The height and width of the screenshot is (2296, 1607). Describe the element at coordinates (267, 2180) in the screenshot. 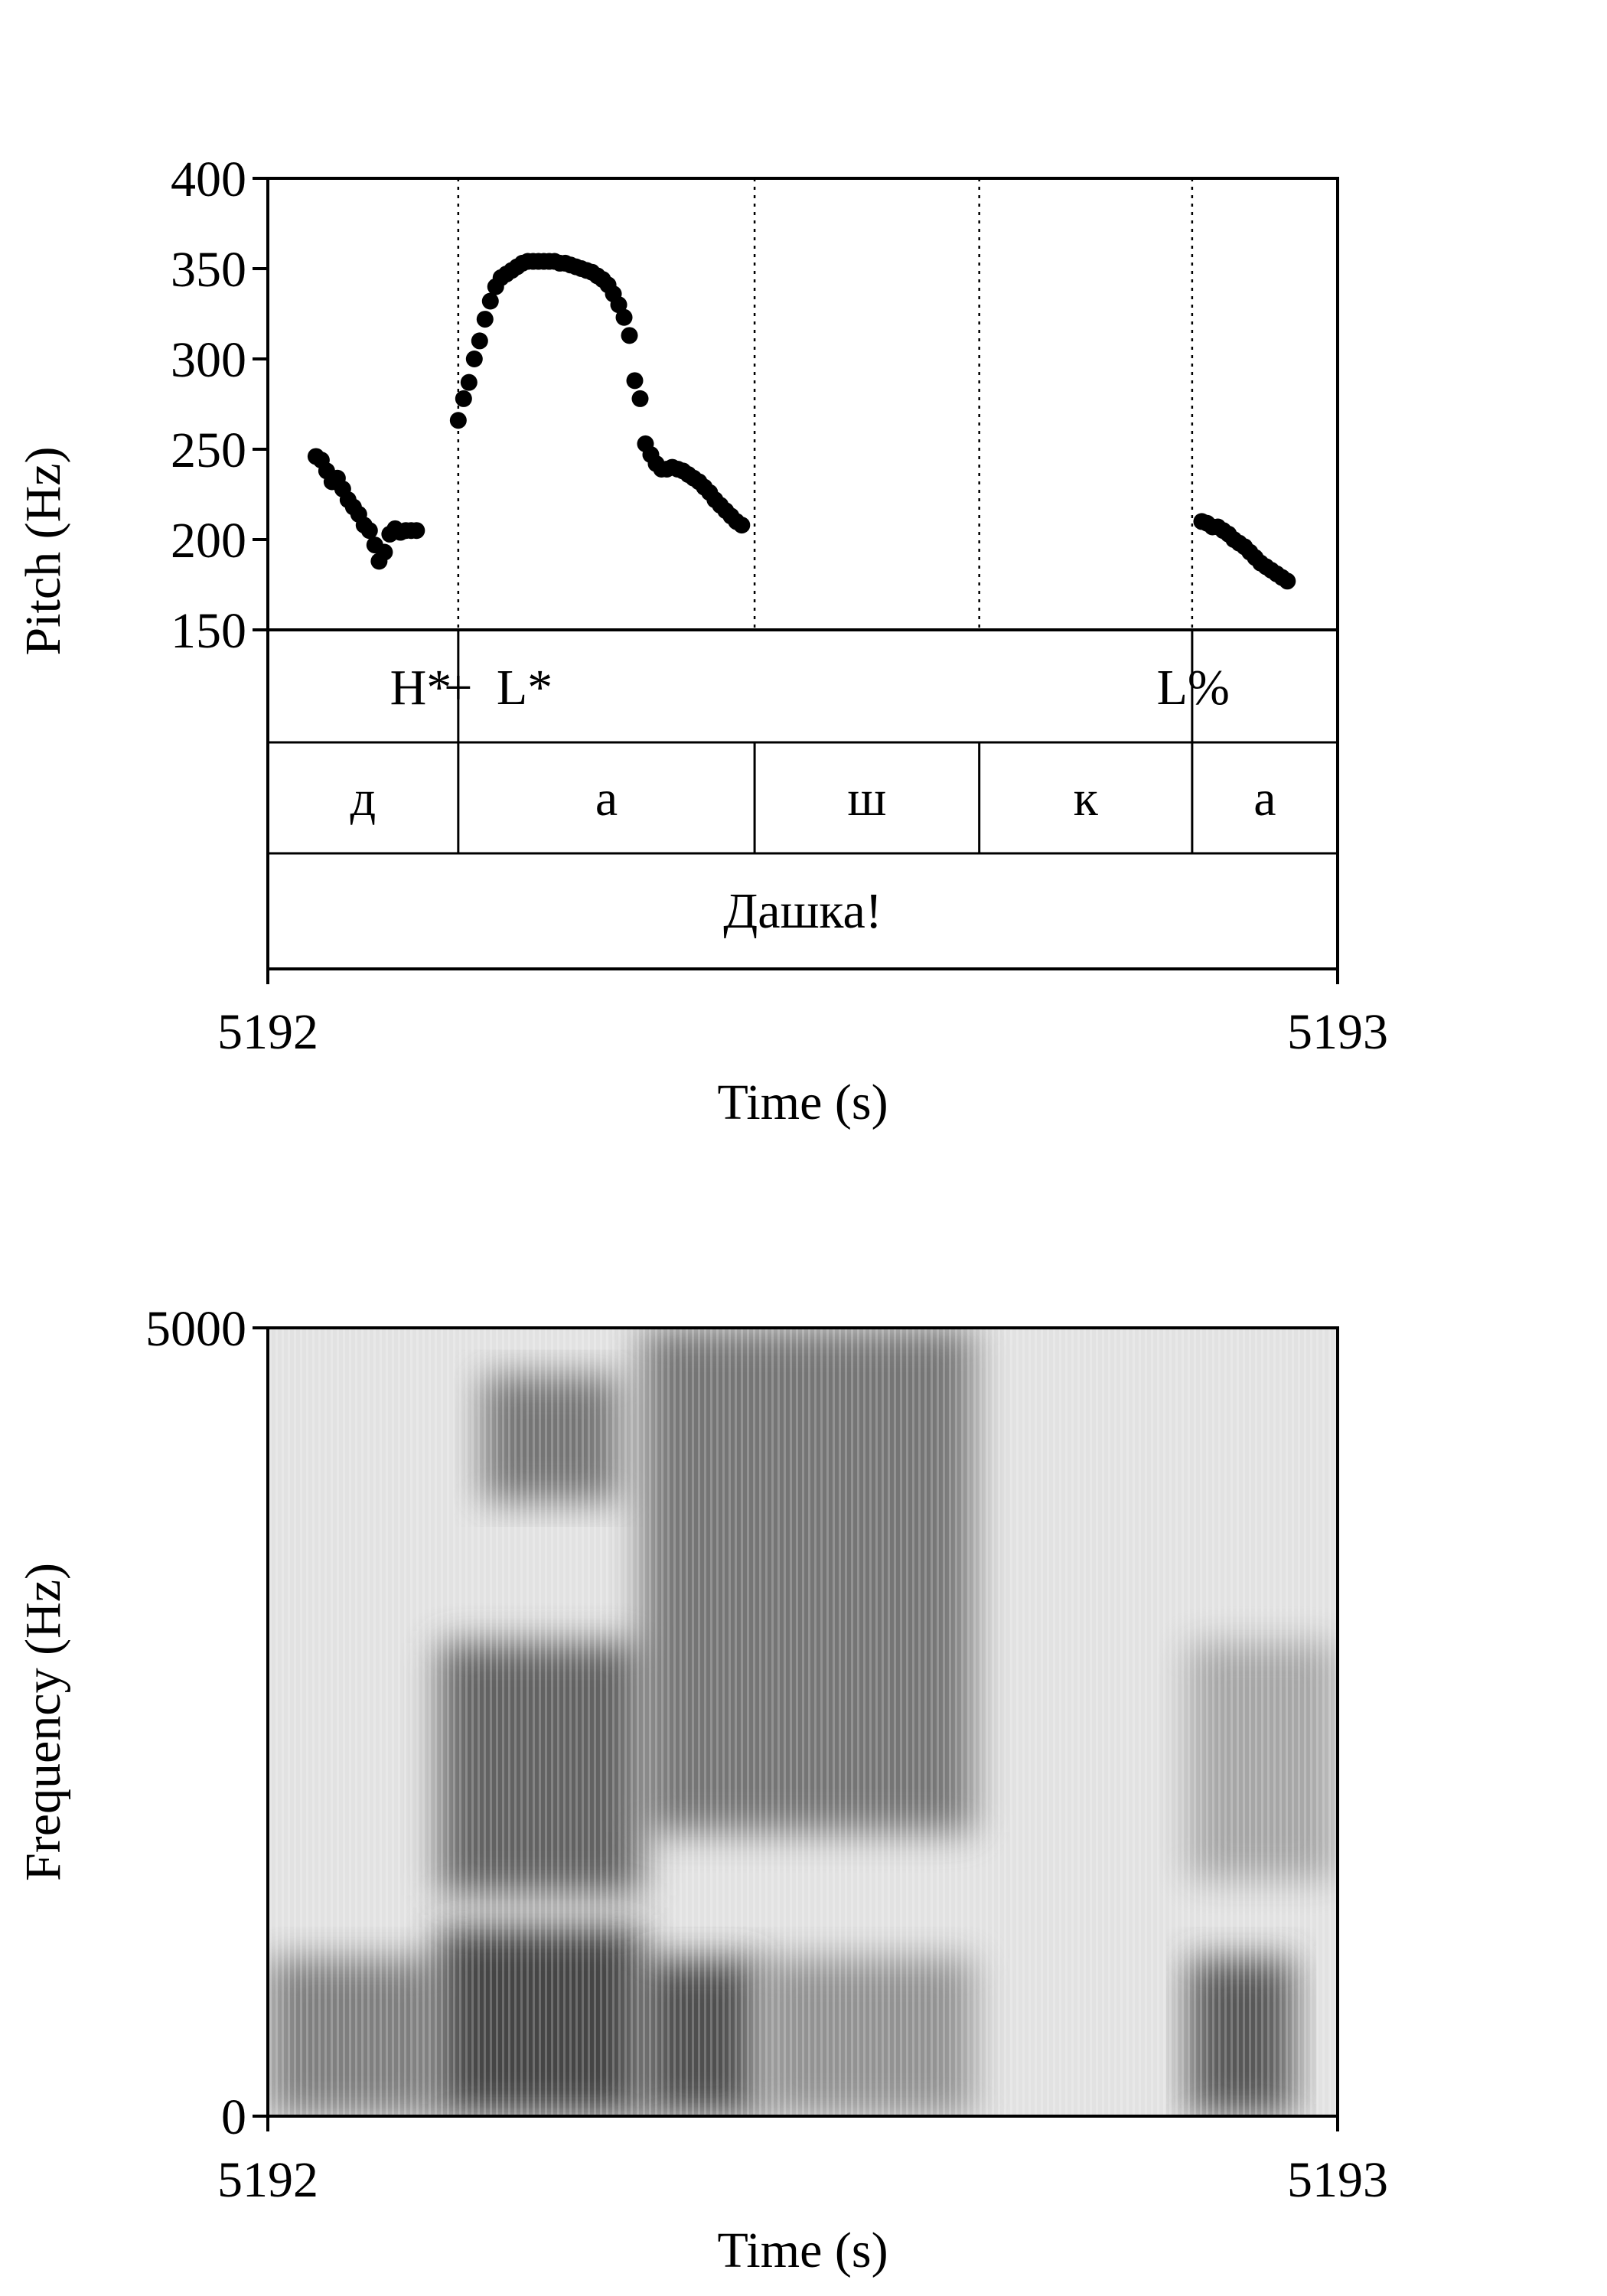

I see `spec-x-tick-start-label: 5192` at that location.